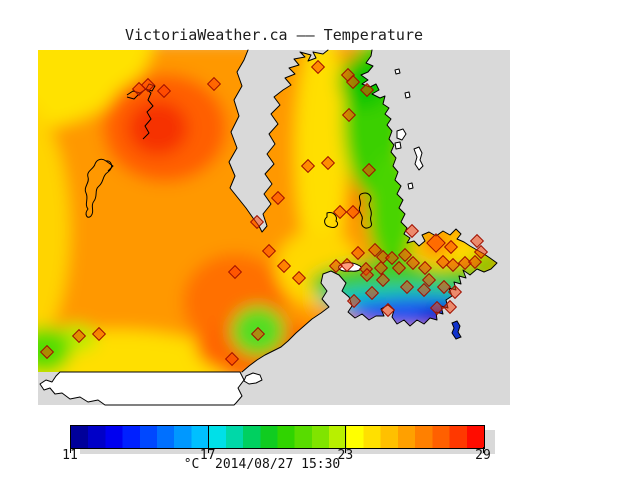  I want to click on timestamp-label: 2014/08/27 15:30, so click(278, 464).